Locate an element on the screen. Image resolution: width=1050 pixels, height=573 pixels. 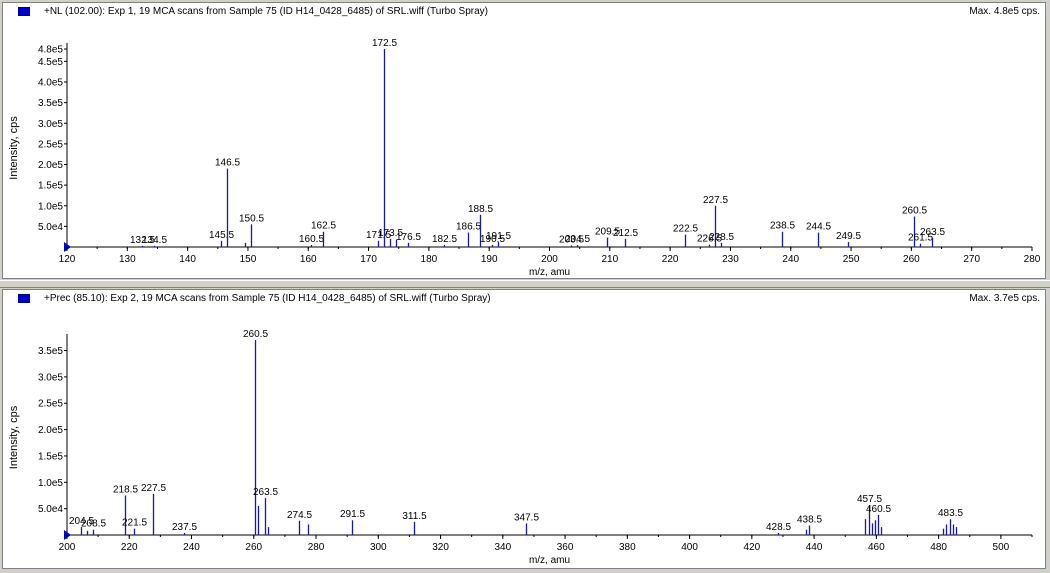
y-tick-label: 1.0e5 is located at coordinates (50, 206).